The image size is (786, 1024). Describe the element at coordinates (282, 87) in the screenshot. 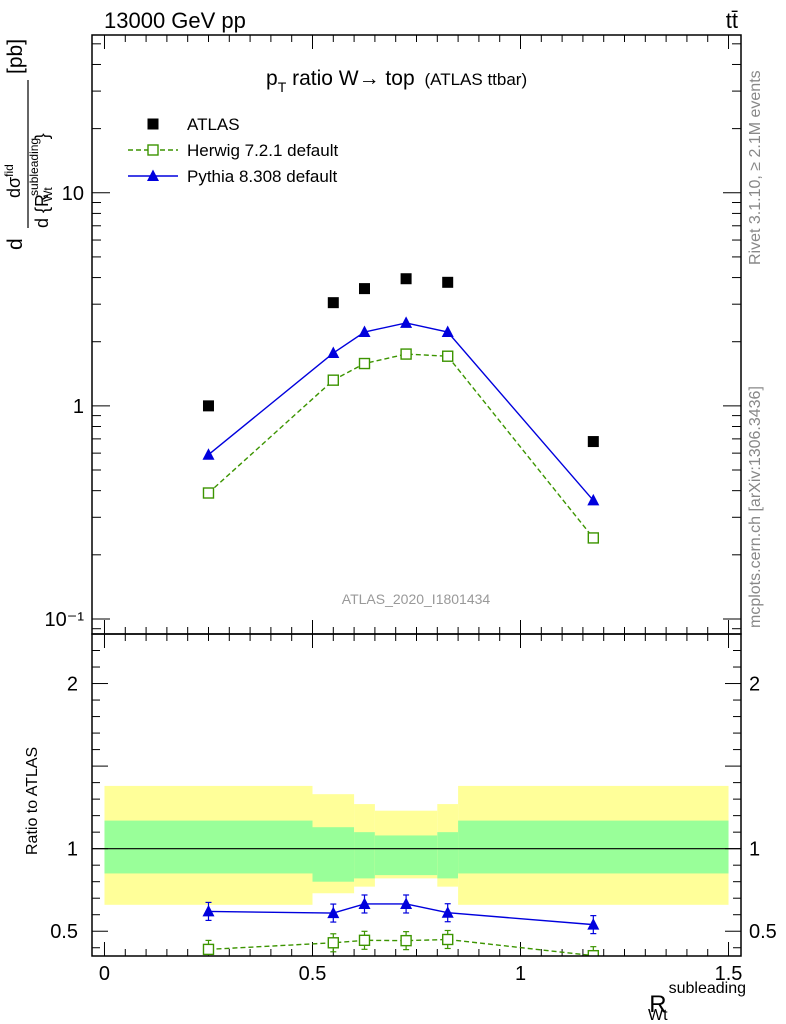

I see `title-sub: T` at that location.